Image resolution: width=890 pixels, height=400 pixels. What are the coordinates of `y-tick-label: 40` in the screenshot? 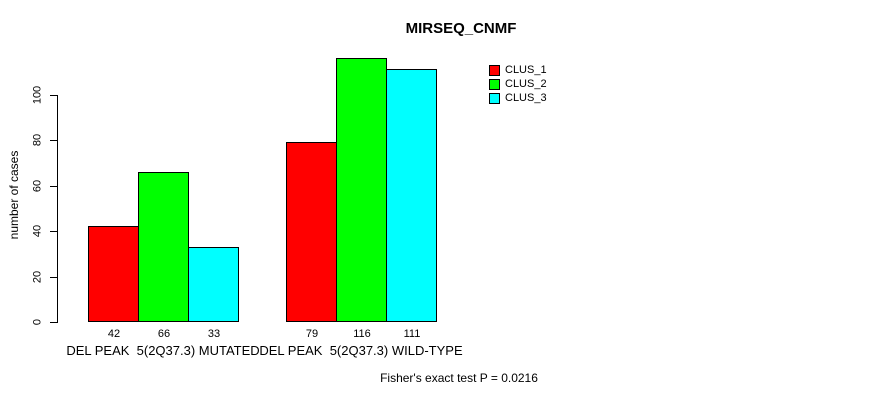 It's located at (37, 231).